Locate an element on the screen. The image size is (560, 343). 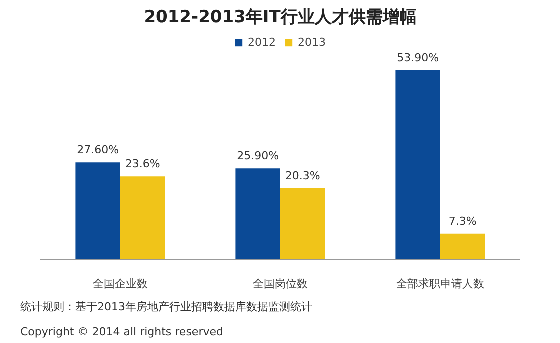
legend-label: 2012 is located at coordinates (262, 42).